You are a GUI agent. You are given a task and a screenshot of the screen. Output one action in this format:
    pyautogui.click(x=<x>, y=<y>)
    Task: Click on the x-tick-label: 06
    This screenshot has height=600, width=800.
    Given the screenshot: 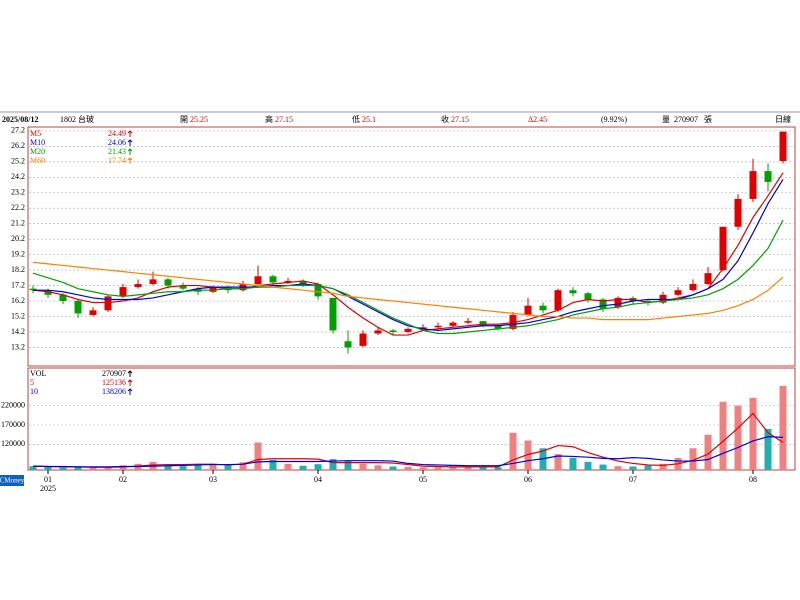 What is the action you would take?
    pyautogui.click(x=528, y=479)
    